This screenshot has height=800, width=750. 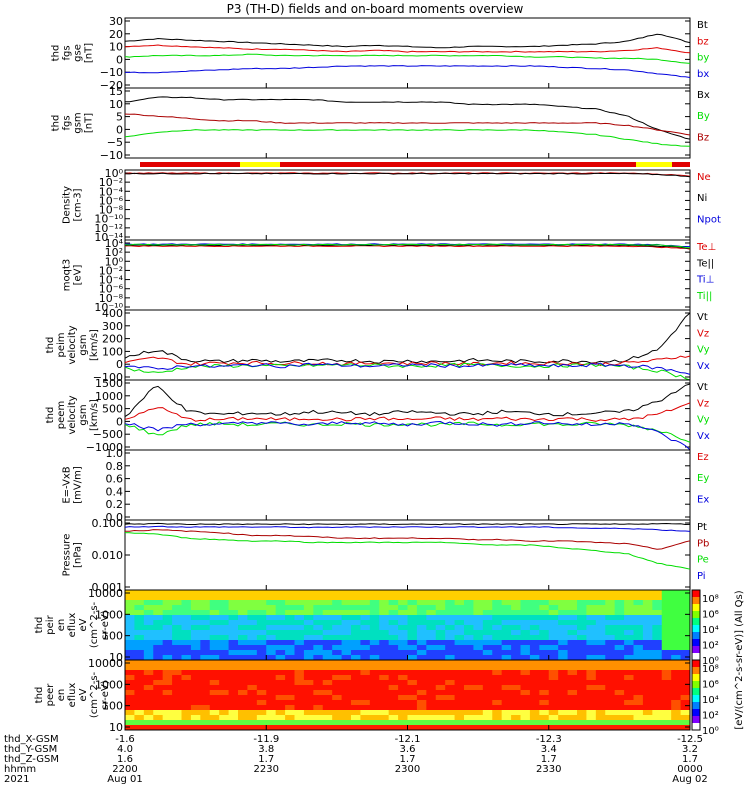 What do you see at coordinates (108, 523) in the screenshot?
I see `y-tick-label: 0.100` at bounding box center [108, 523].